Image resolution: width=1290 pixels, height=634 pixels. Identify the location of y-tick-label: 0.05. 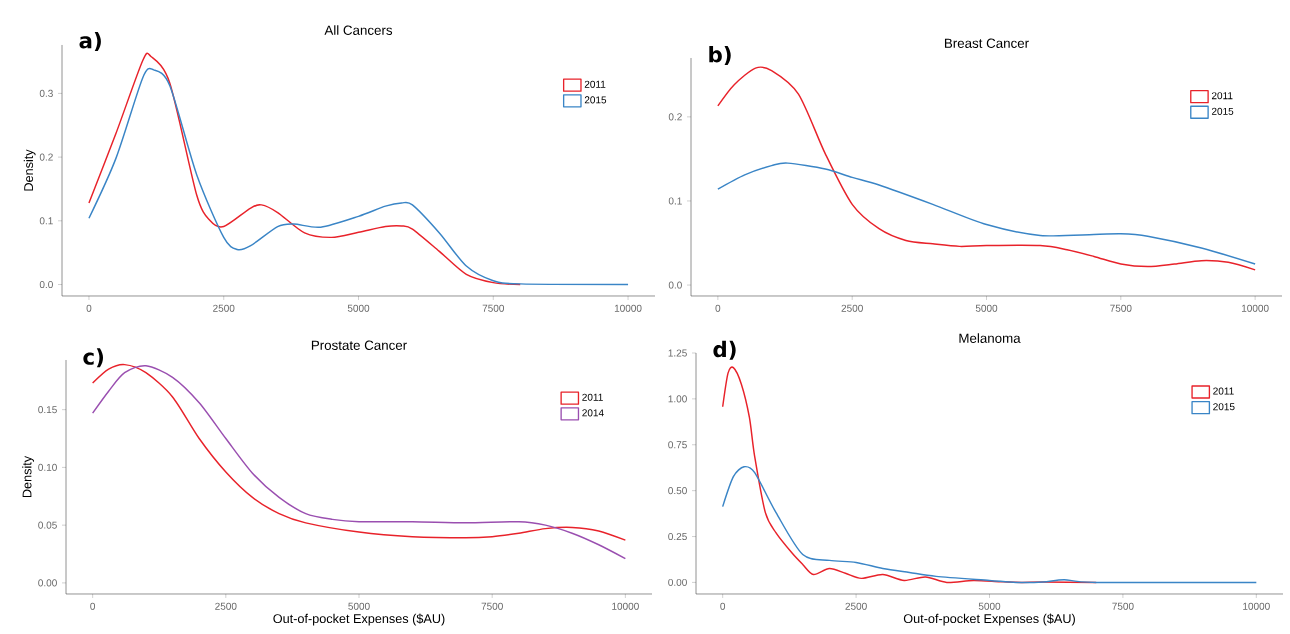
(47, 525).